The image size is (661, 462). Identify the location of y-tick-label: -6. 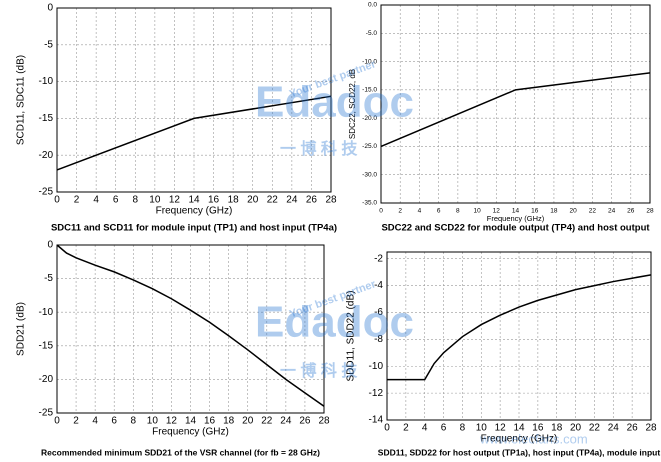
(378, 312).